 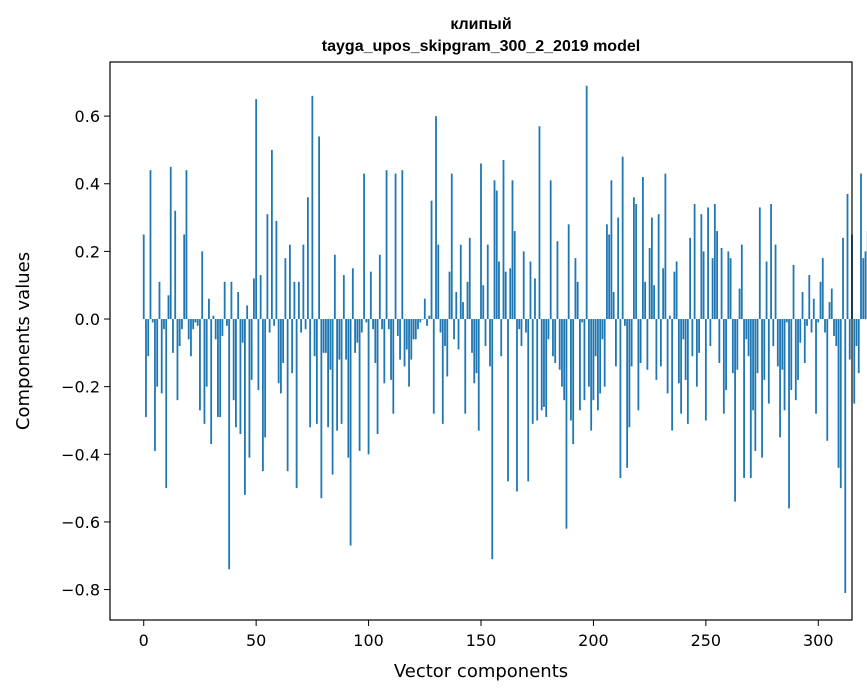 I want to click on y-tick-label: −0.8, so click(x=80, y=590).